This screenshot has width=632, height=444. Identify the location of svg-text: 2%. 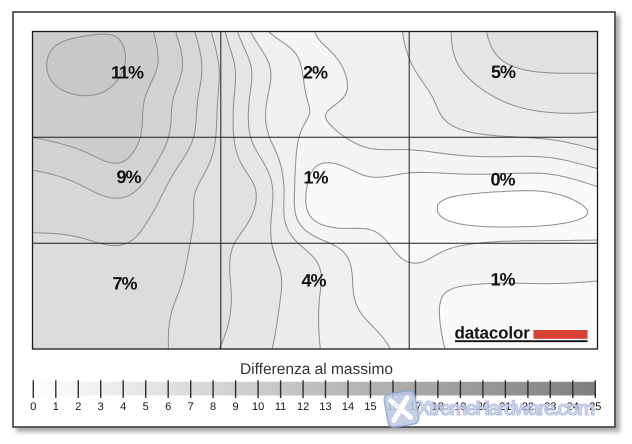
(315, 73).